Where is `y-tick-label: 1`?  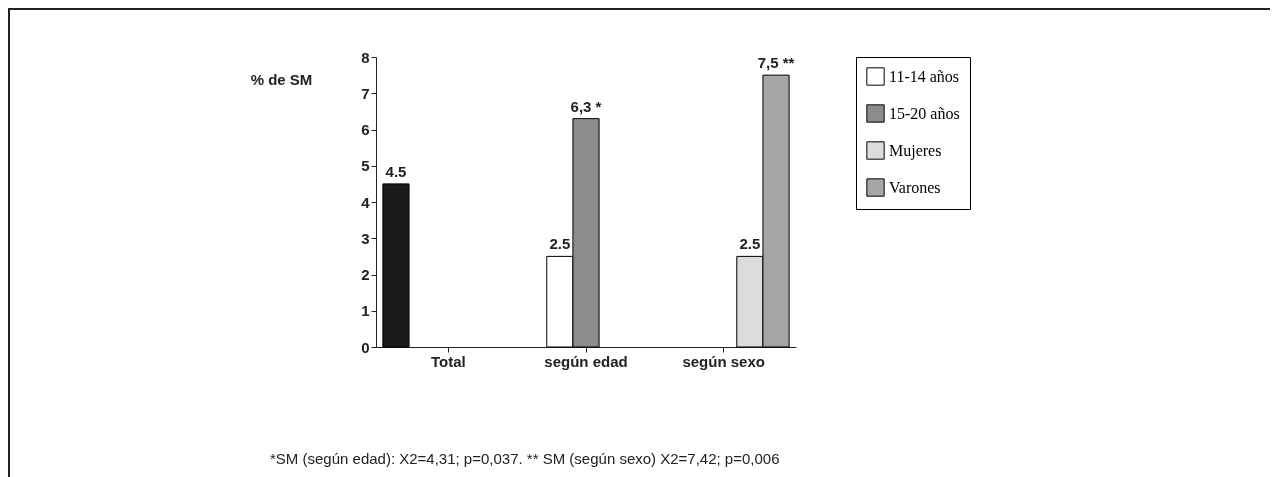 y-tick-label: 1 is located at coordinates (365, 311).